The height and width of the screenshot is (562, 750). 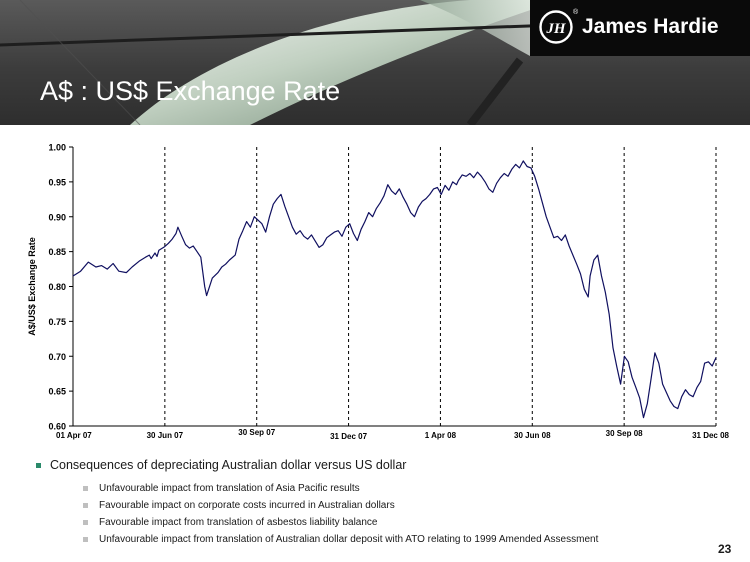 What do you see at coordinates (190, 91) in the screenshot?
I see `slide-title: A$ : US$ Exchange Rate` at bounding box center [190, 91].